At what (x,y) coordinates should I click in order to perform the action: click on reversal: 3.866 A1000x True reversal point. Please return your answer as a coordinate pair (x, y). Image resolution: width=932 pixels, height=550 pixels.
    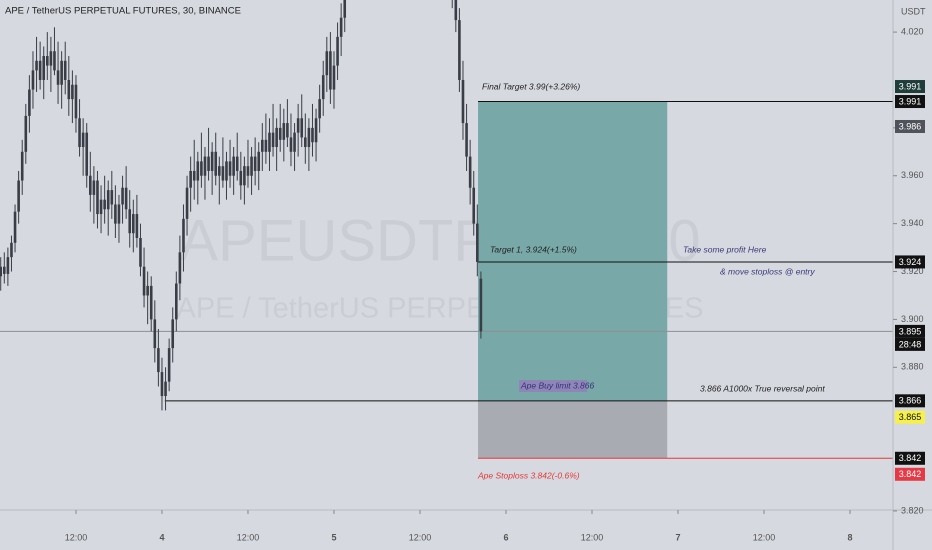
    Looking at the image, I should click on (762, 388).